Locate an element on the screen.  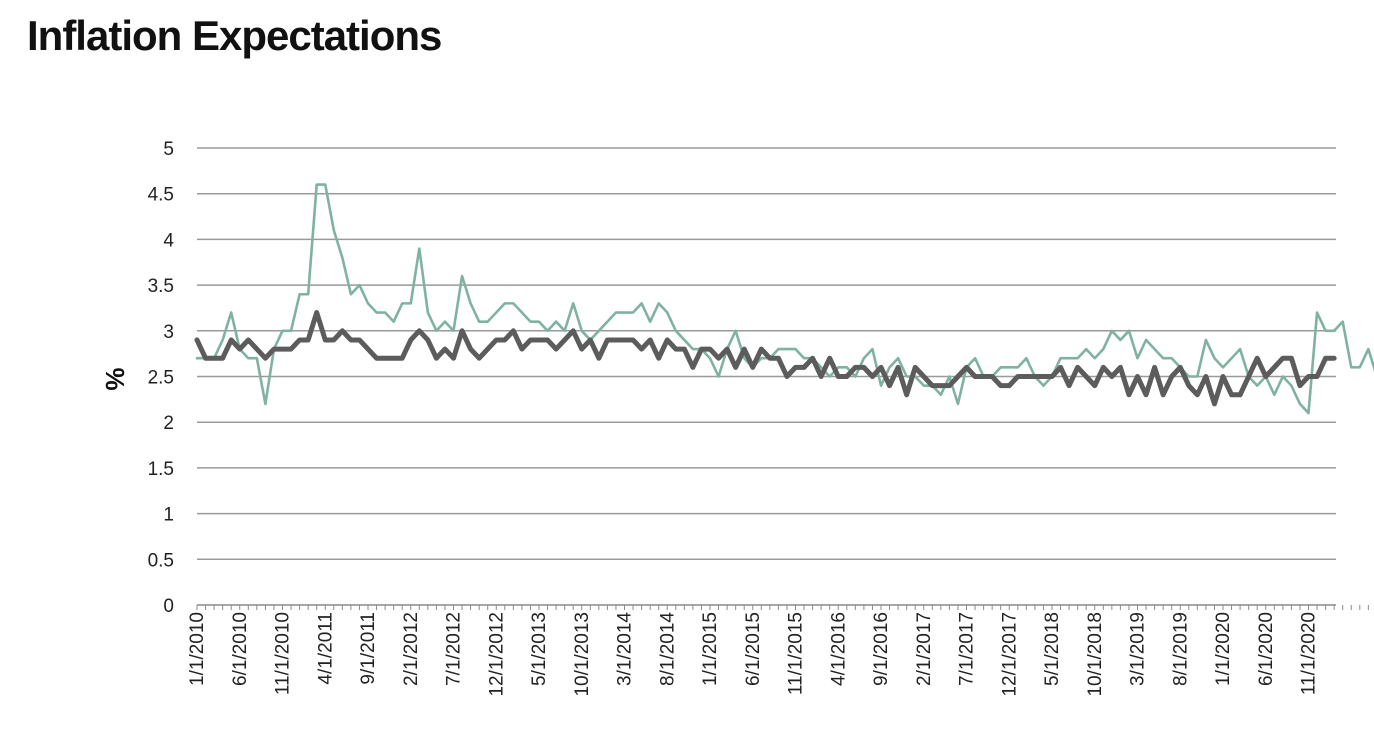
y-tick-label: 5 is located at coordinates (168, 149).